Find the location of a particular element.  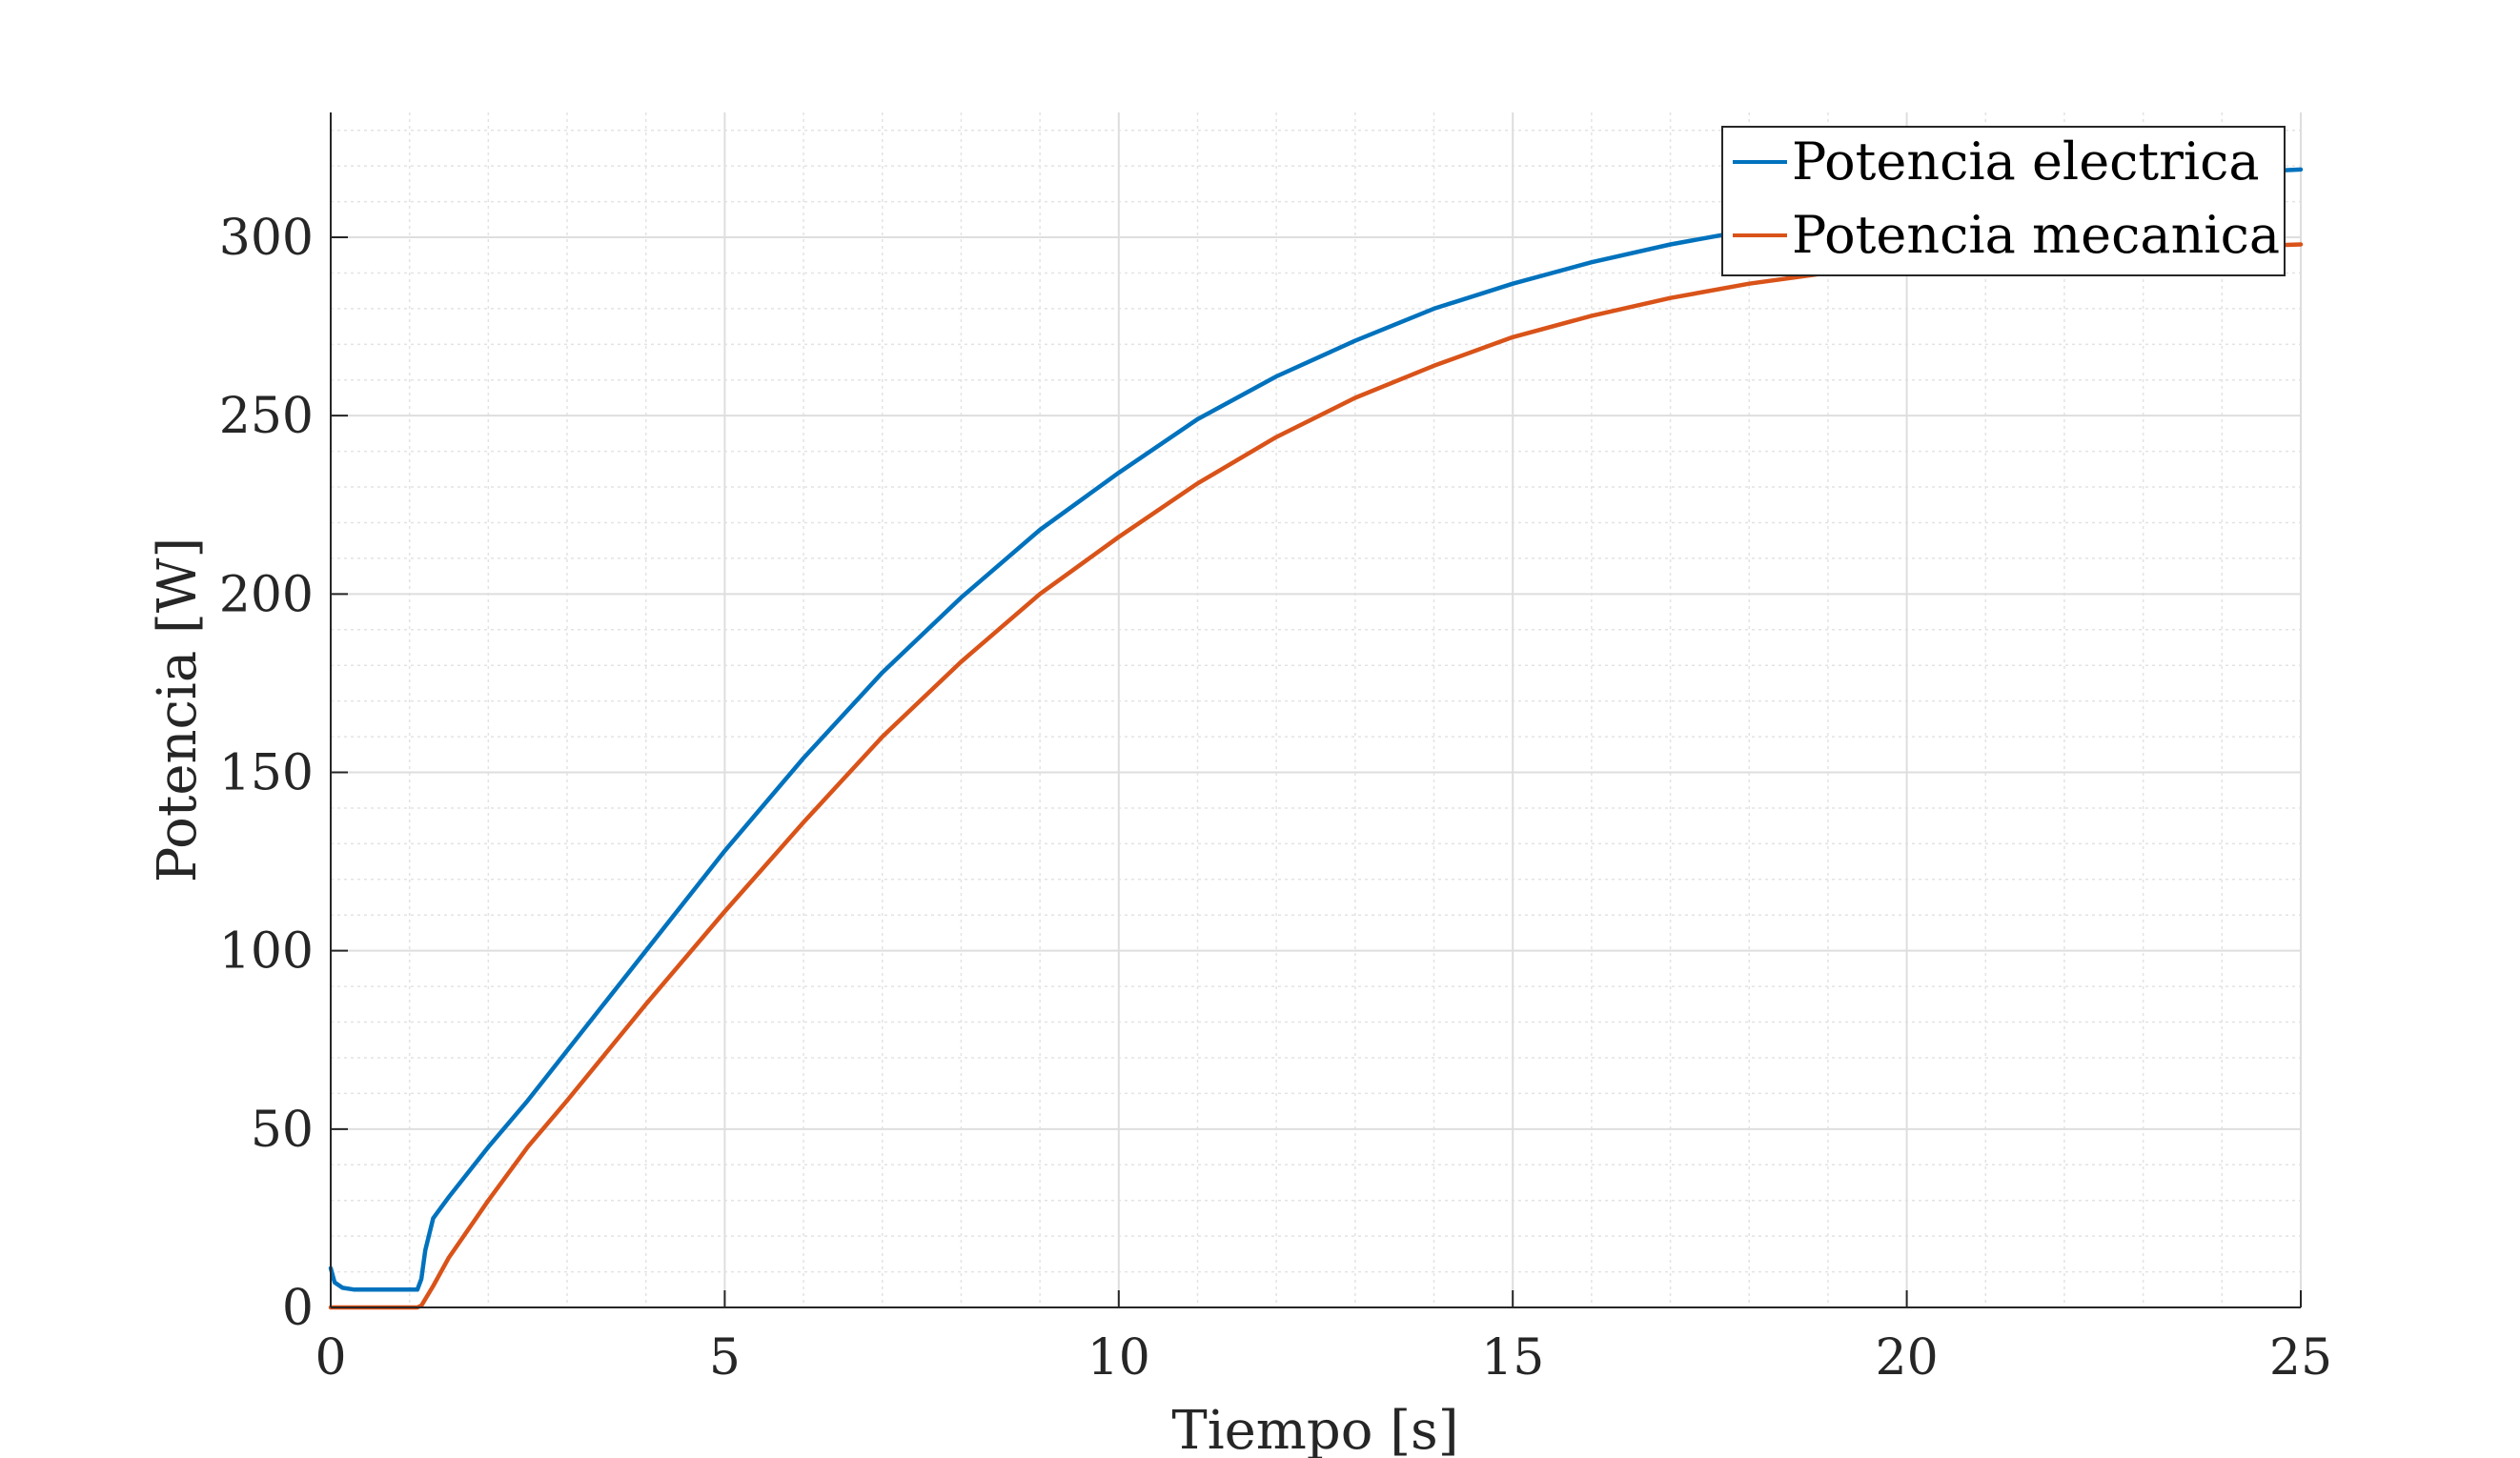

x-tick-label: 10 is located at coordinates (1119, 1358).